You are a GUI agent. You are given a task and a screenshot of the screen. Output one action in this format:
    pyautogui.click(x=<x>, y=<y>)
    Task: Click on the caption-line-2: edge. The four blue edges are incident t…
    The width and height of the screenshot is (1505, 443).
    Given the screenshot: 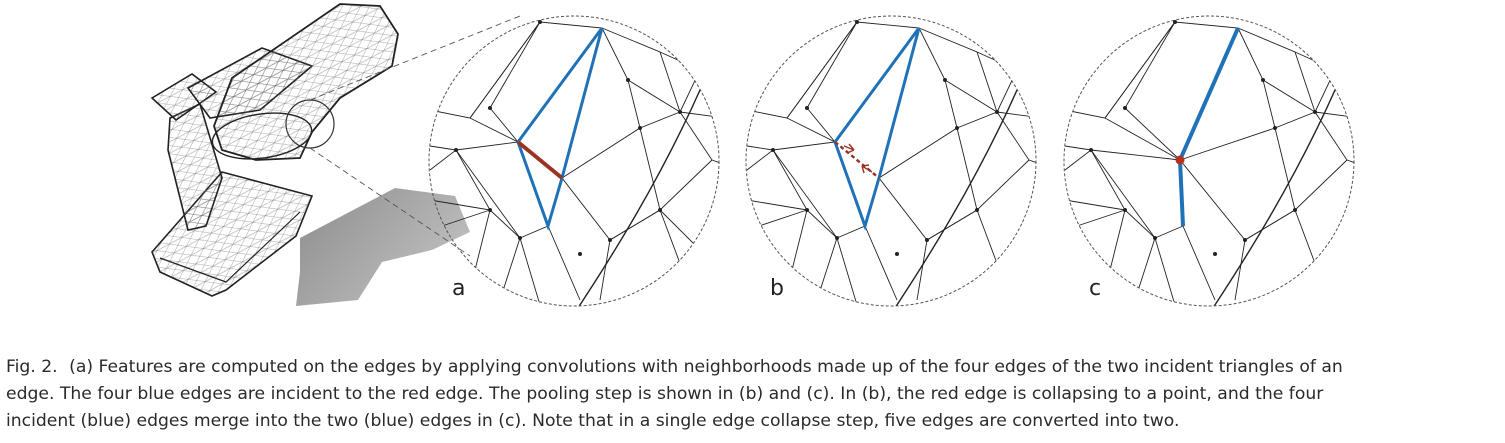 What is the action you would take?
    pyautogui.click(x=665, y=394)
    